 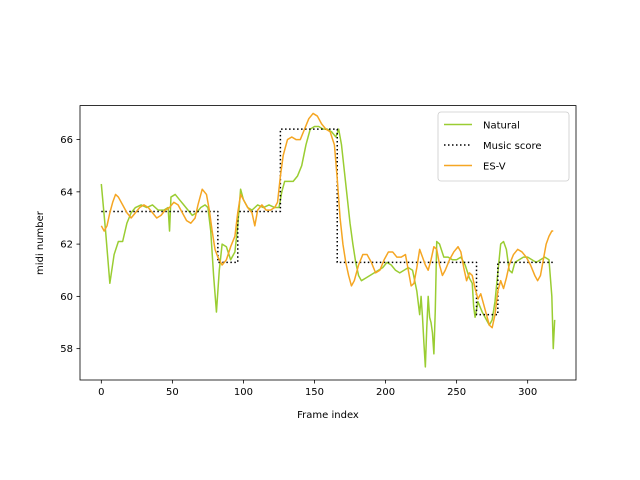 I want to click on x-tick-label: 0, so click(x=101, y=392).